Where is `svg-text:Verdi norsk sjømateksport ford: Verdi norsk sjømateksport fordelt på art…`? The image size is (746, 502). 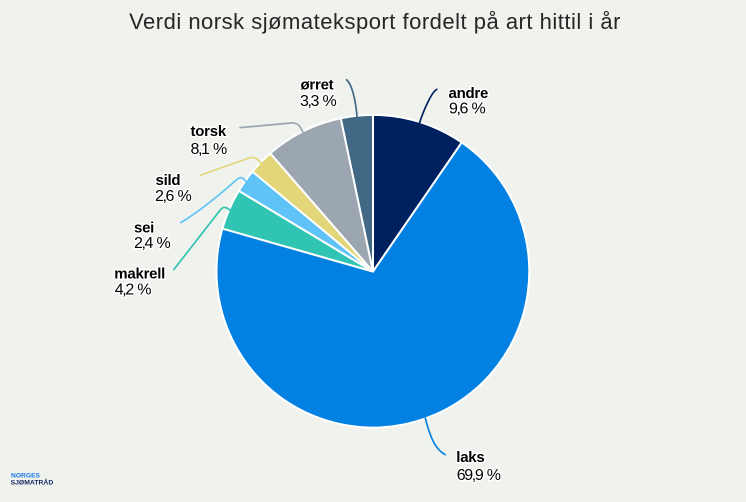
svg-text:Verdi norsk sjømateksport ford: Verdi norsk sjømateksport fordelt på art… is located at coordinates (375, 21).